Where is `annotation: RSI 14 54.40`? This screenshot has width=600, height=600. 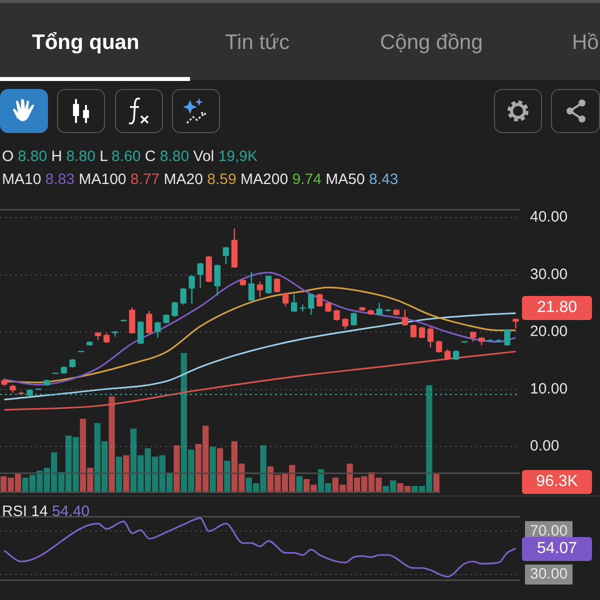 annotation: RSI 14 54.40 is located at coordinates (46, 511).